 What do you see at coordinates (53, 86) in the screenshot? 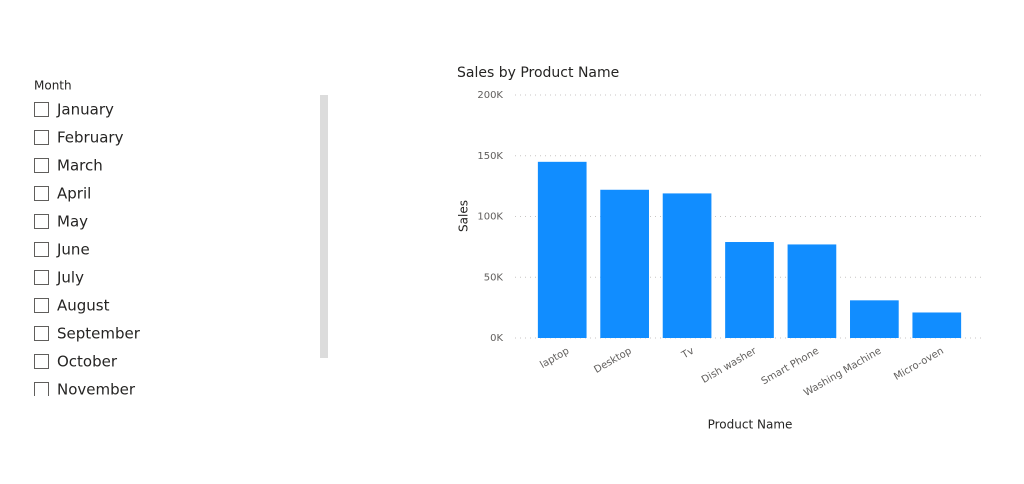
I see `slicer-title: Month` at bounding box center [53, 86].